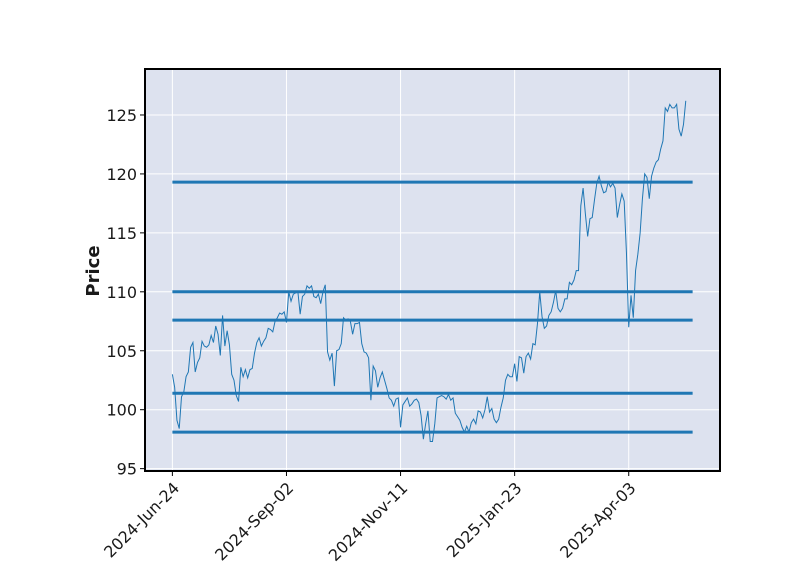 The height and width of the screenshot is (575, 800). I want to click on x-tick-label: 2024-Jun-24, so click(141, 519).